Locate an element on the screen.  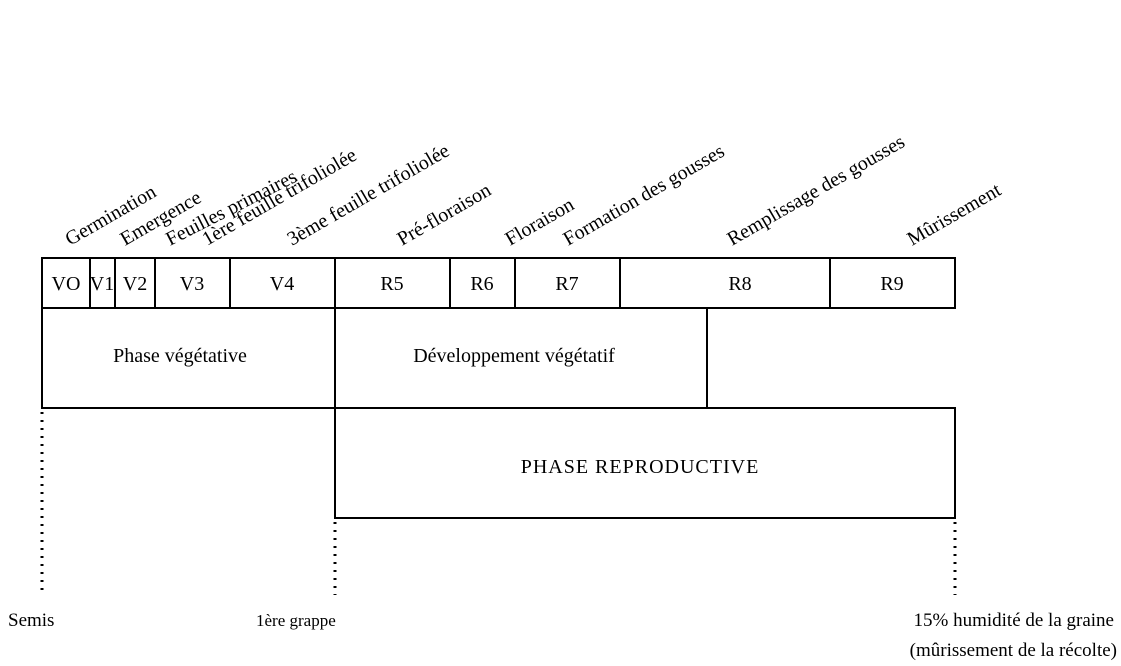
stage-label: 1ère feuille trifoliolée is located at coordinates (280, 197).